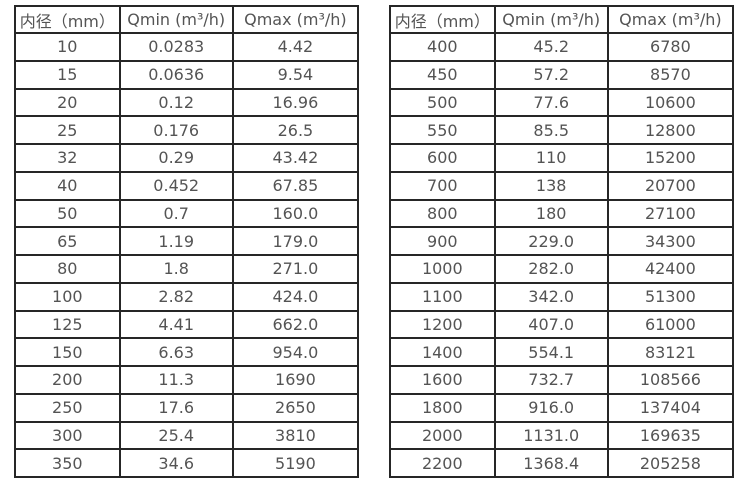  I want to click on qmax-cell: 9.54, so click(295, 74).